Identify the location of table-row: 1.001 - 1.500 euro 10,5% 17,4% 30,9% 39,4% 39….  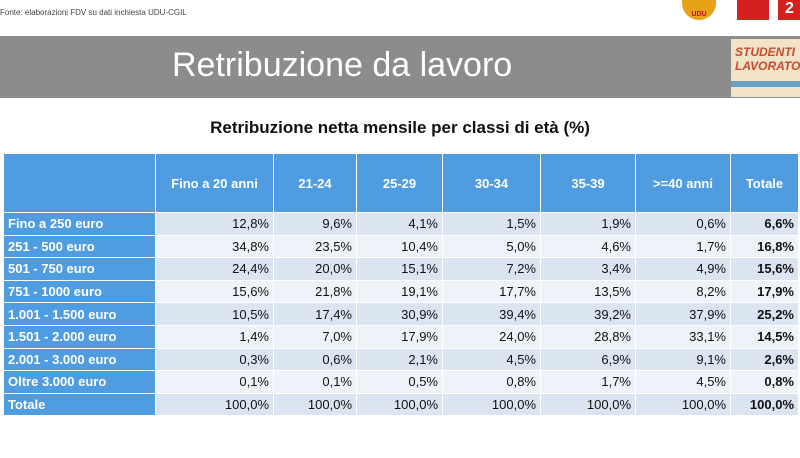
(401, 314).